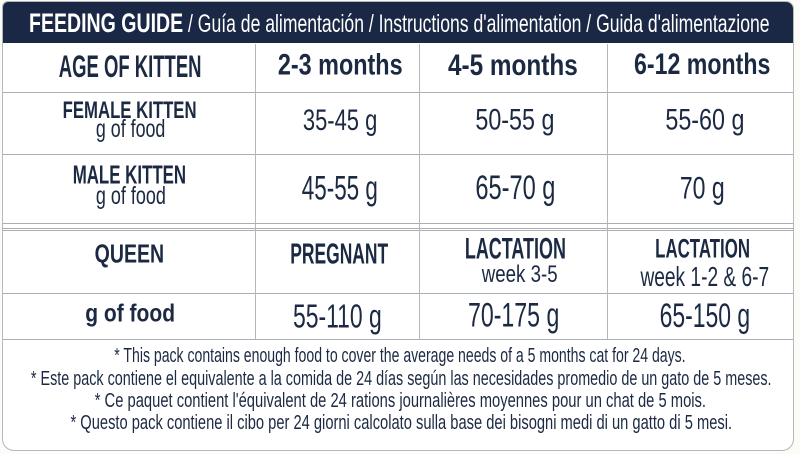  I want to click on value-male-4-5-months: 65-70 g, so click(515, 187).